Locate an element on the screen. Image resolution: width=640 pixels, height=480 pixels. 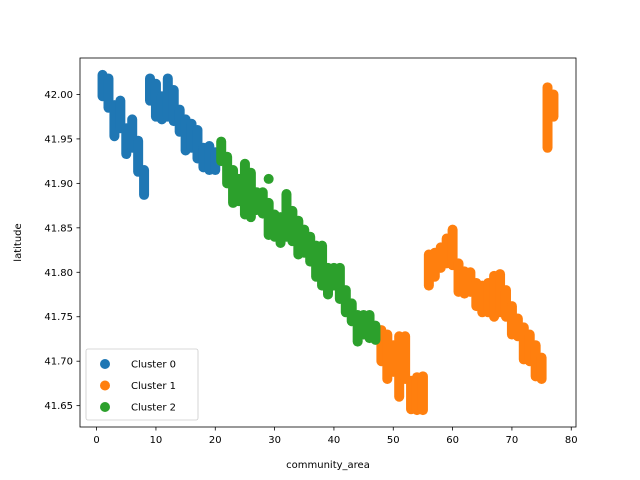
legend-label: Cluster 2 is located at coordinates (153, 408).